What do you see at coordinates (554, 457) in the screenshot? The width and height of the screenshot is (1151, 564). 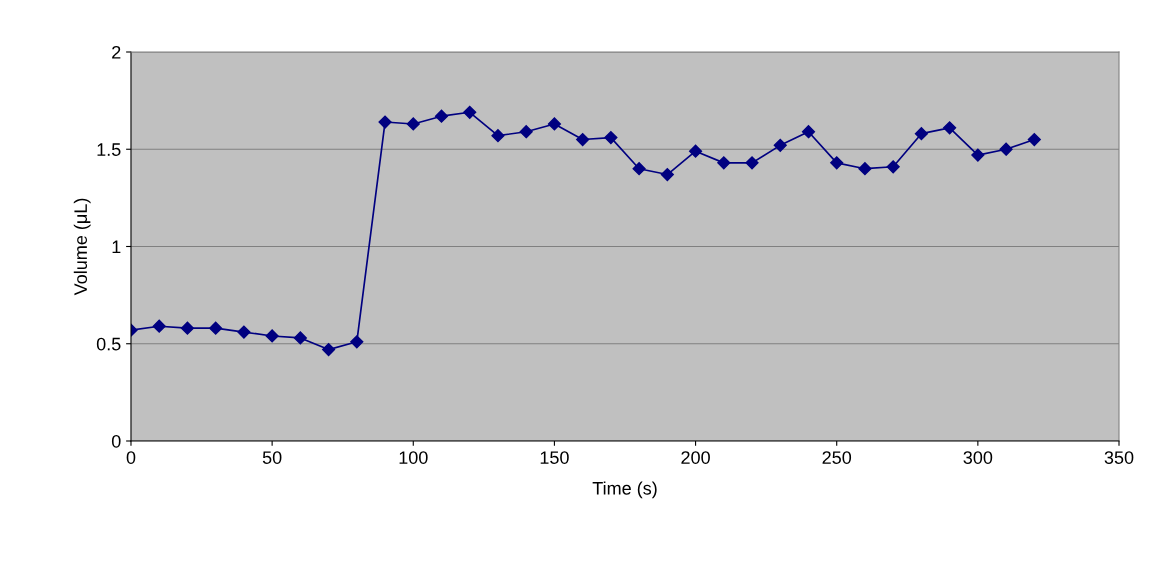 I see `x-tick-label: 150` at bounding box center [554, 457].